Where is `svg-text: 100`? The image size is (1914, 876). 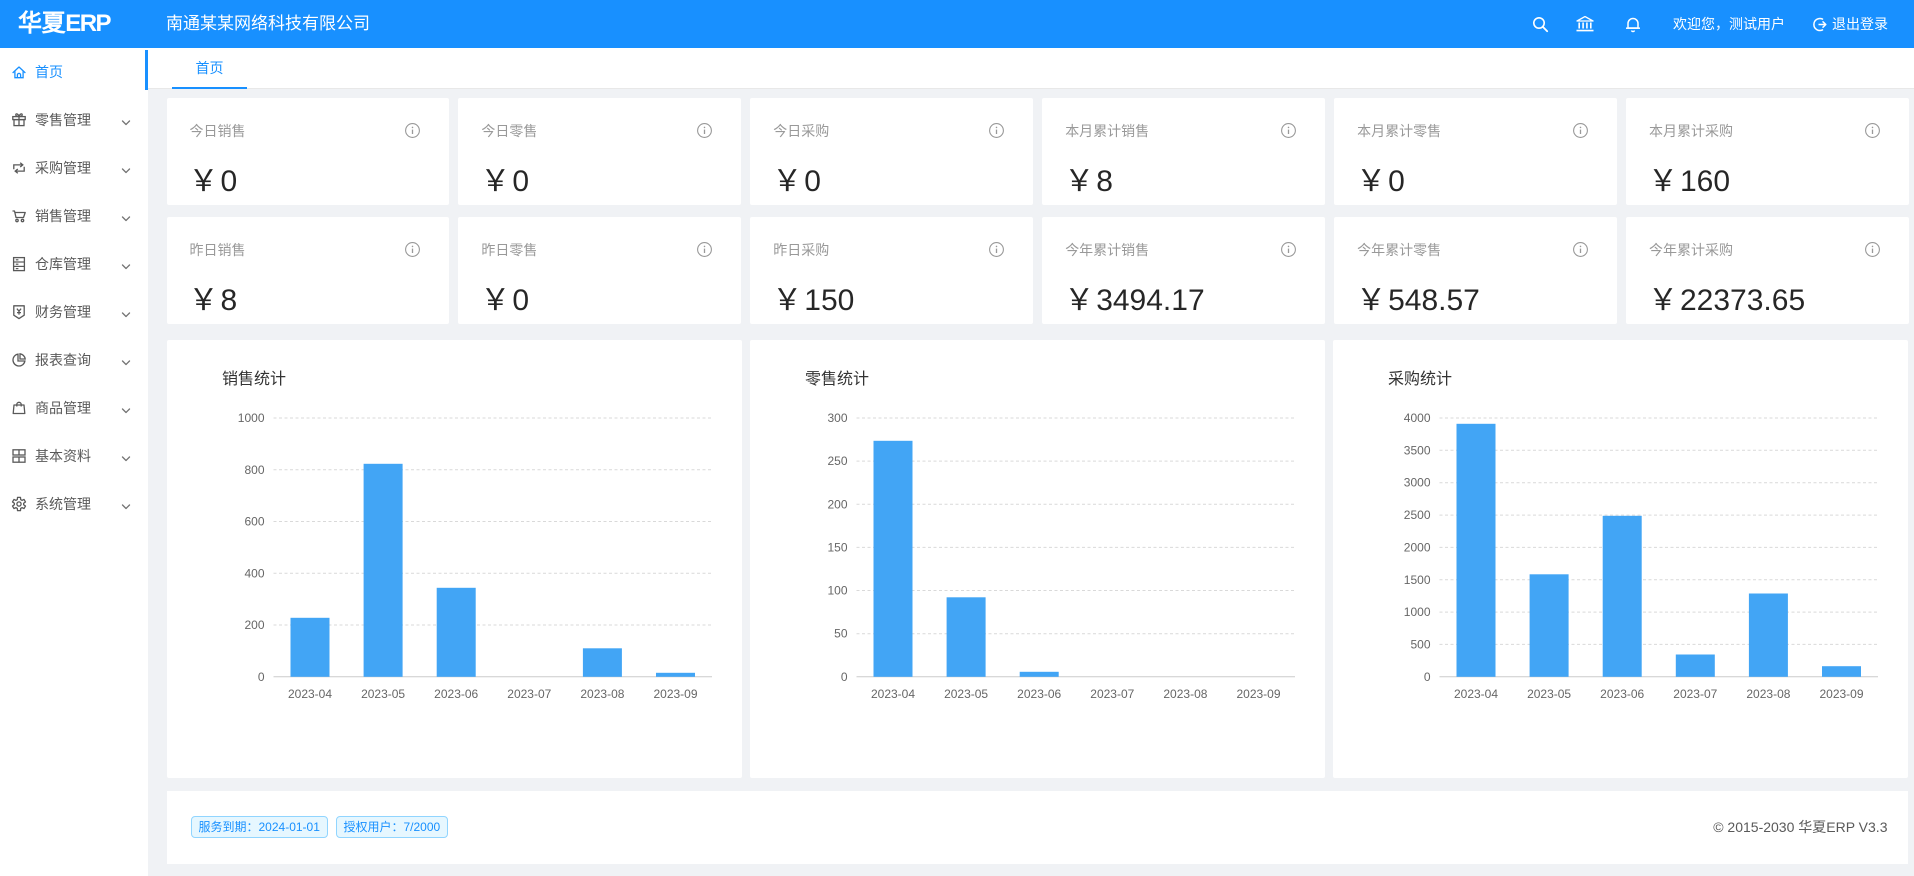
svg-text: 100 is located at coordinates (837, 591).